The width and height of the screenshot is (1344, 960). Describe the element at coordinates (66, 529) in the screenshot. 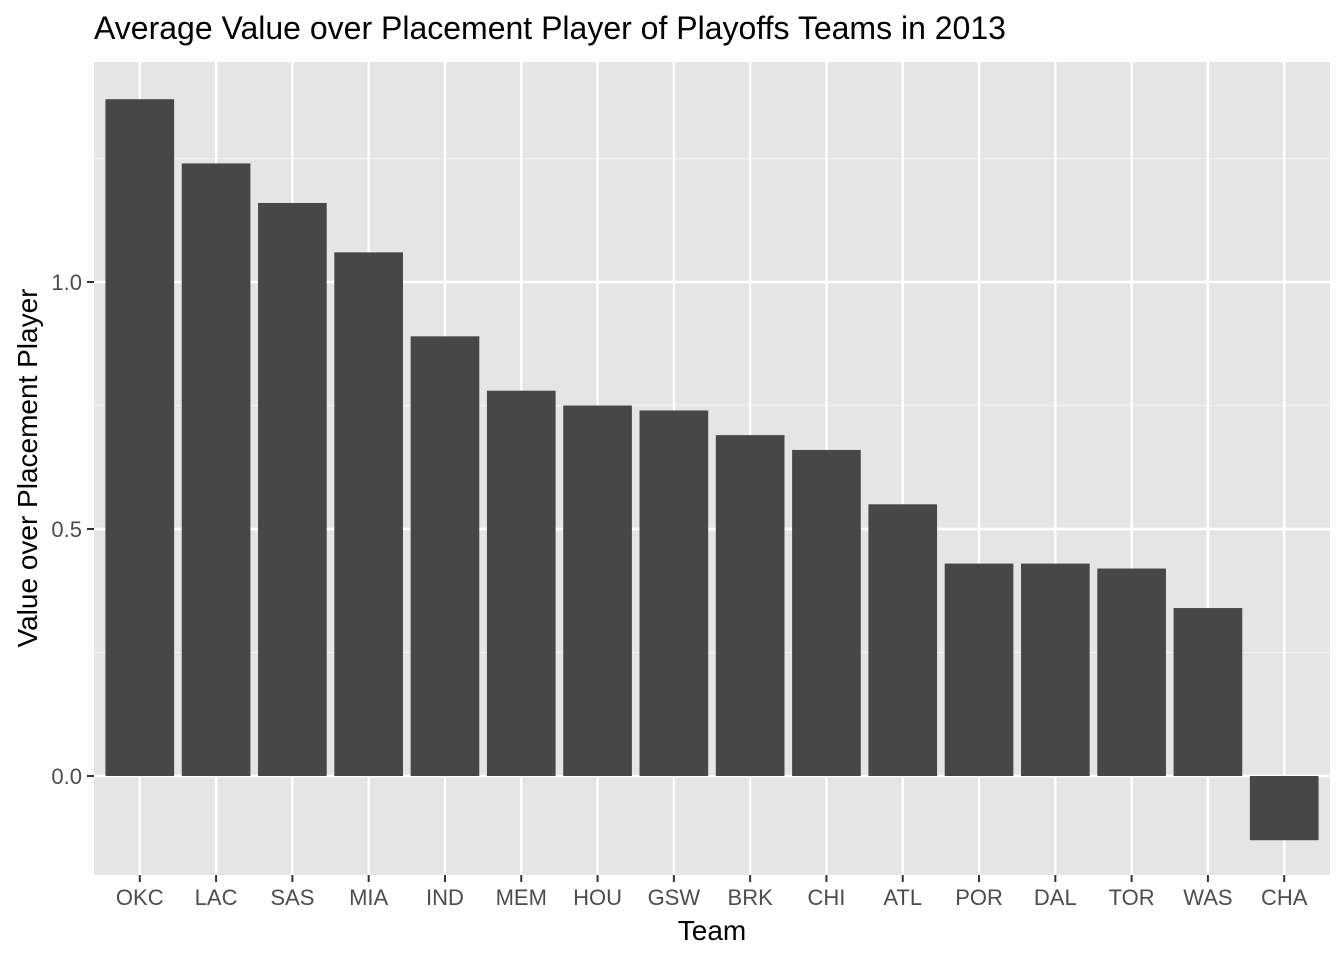

I see `y-tick-label-1: 0.5` at that location.